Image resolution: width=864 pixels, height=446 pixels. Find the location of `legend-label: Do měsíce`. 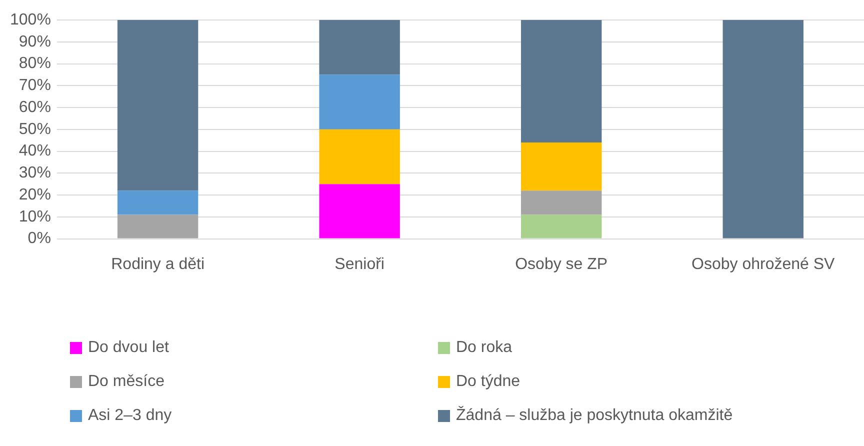

legend-label: Do měsíce is located at coordinates (126, 382).